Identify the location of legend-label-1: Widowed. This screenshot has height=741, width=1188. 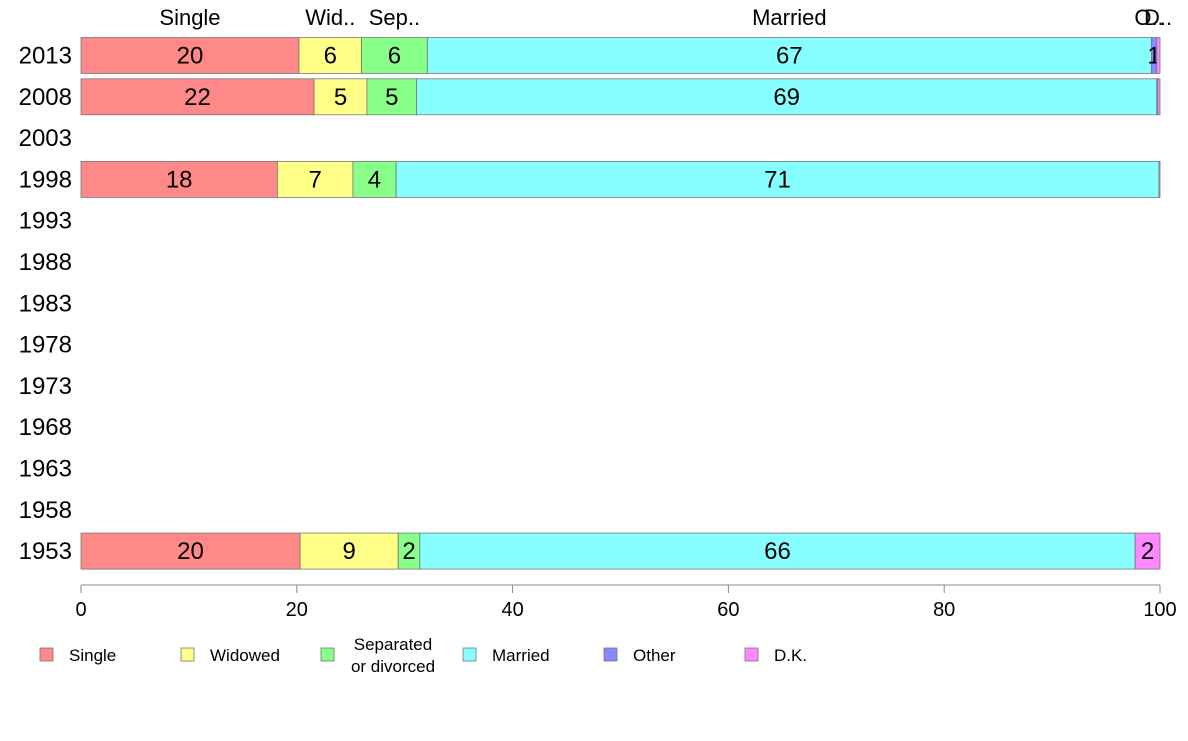
(245, 655).